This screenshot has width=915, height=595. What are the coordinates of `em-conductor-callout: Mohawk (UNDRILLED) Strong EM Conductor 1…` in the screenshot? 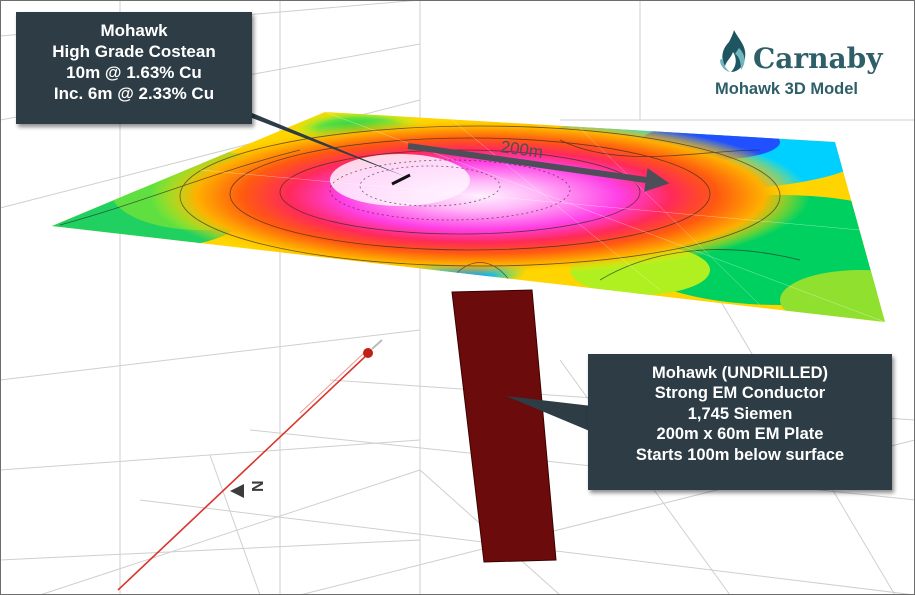 It's located at (740, 422).